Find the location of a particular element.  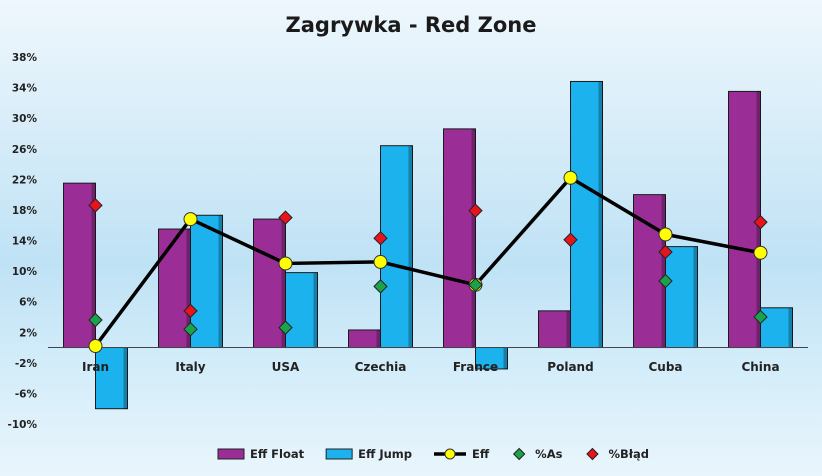

legend-item-blad: %Błąd is located at coordinates (617, 454).